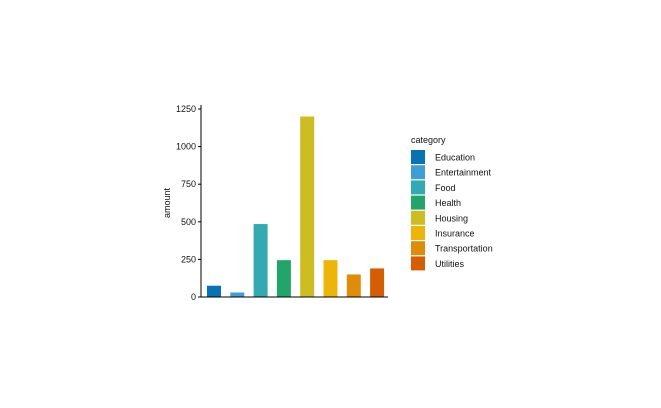 Image resolution: width=661 pixels, height=408 pixels. What do you see at coordinates (418, 157) in the screenshot?
I see `legend-swatch-education` at bounding box center [418, 157].